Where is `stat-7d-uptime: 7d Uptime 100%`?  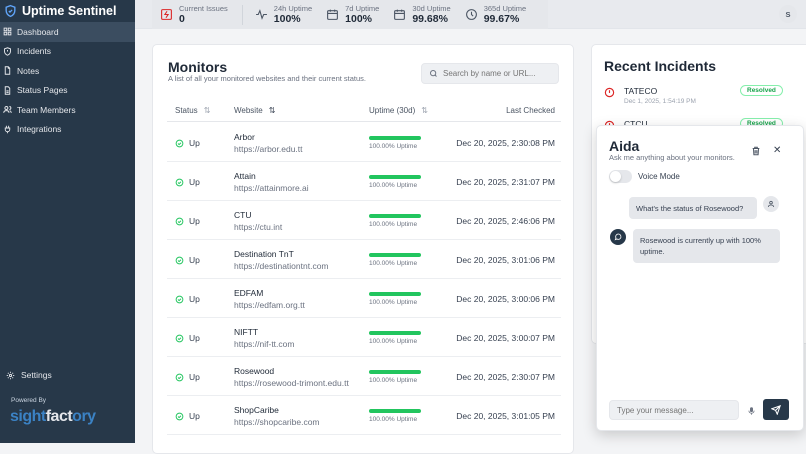 stat-7d-uptime: 7d Uptime 100% is located at coordinates (352, 14).